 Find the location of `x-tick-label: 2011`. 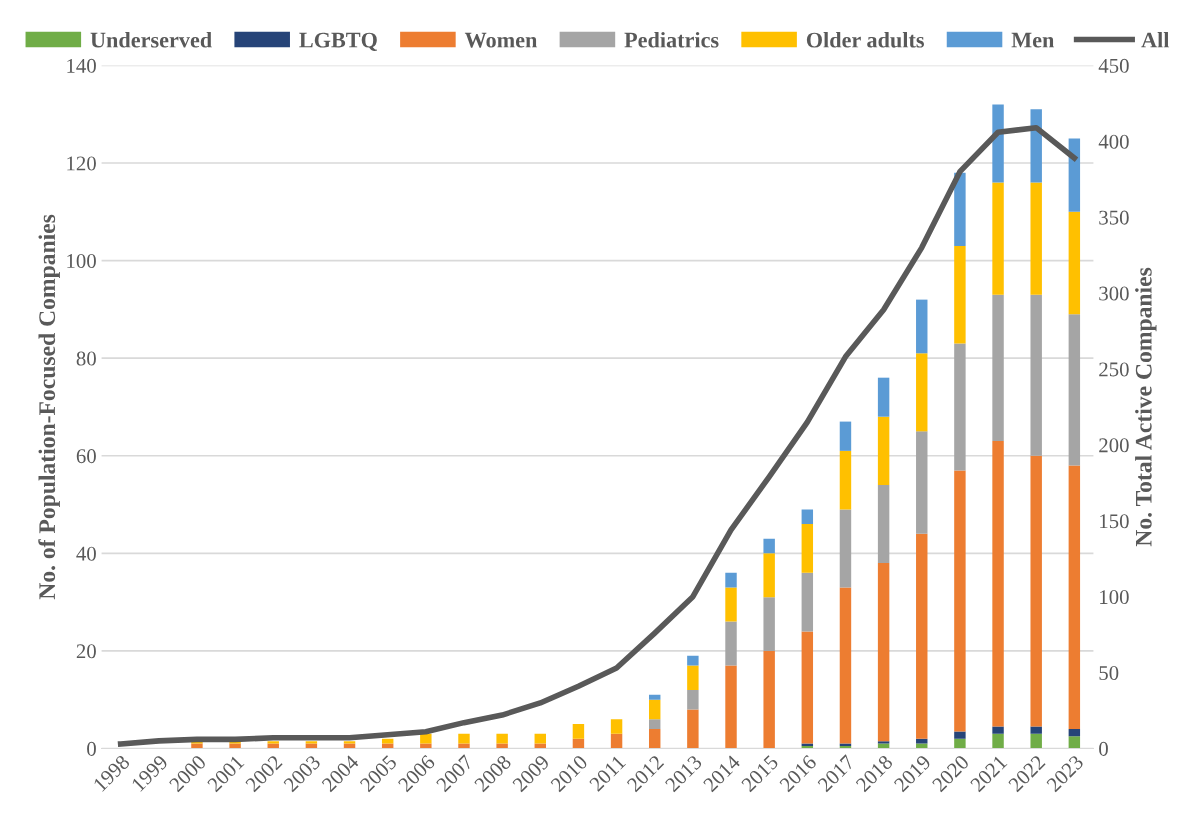

x-tick-label: 2011 is located at coordinates (607, 773).